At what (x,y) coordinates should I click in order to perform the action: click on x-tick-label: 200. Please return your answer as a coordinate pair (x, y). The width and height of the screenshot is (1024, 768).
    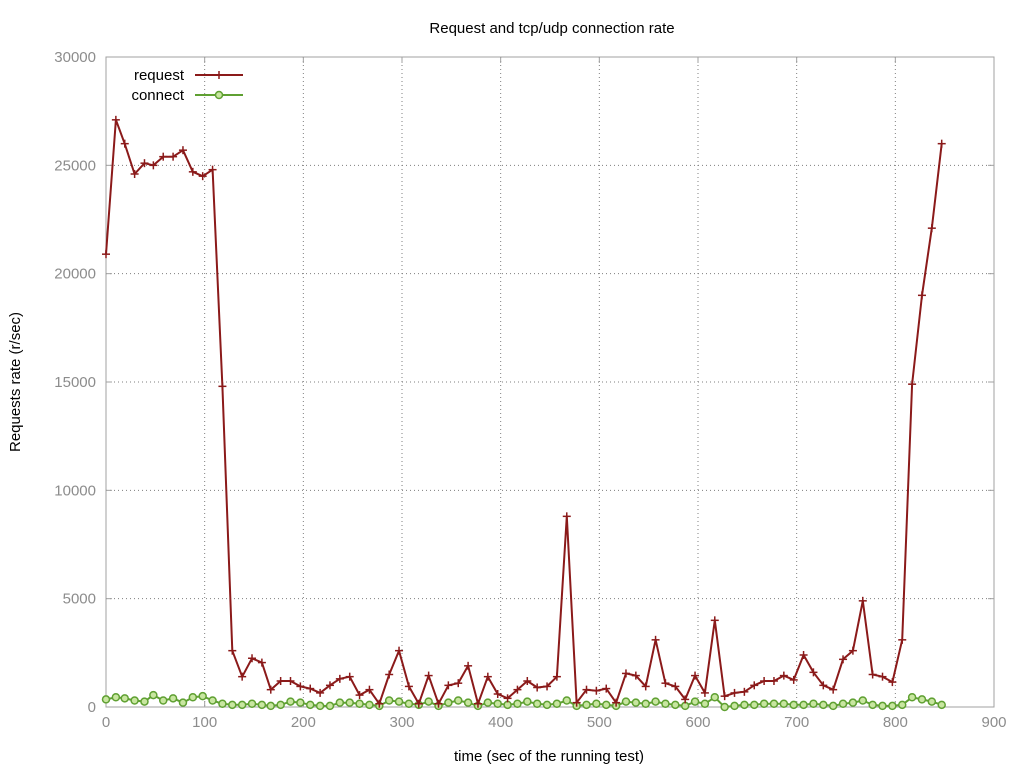
    Looking at the image, I should click on (303, 722).